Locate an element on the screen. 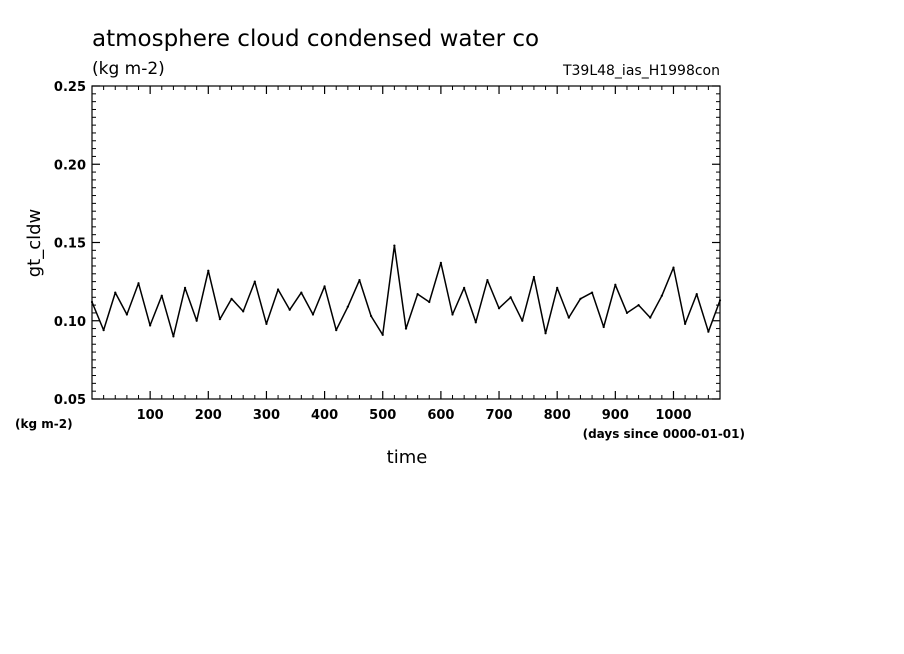 This screenshot has height=654, width=904. y-tick-label: 0.20 is located at coordinates (70, 165).